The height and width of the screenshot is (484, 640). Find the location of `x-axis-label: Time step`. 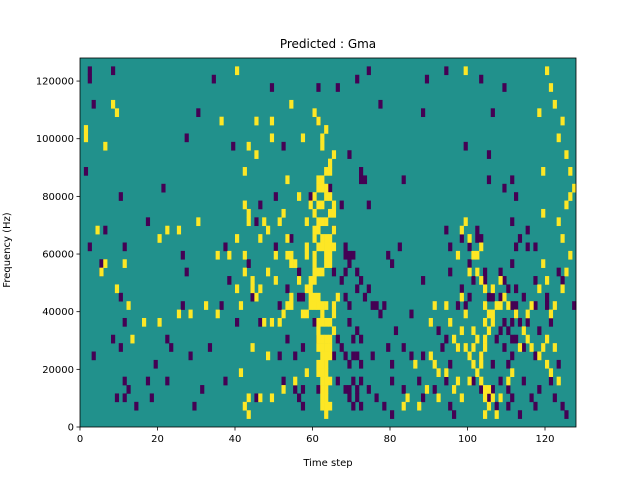

x-axis-label: Time step is located at coordinates (327, 463).